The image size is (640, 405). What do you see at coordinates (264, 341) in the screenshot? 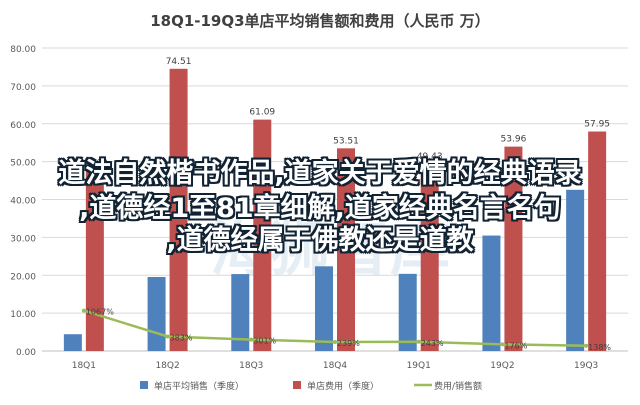
I see `ratio-label: 301%` at bounding box center [264, 341].